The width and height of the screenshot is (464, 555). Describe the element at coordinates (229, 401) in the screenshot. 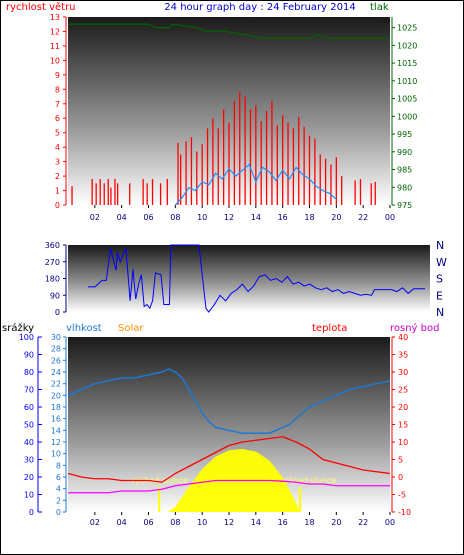

I see `humidity-line` at that location.